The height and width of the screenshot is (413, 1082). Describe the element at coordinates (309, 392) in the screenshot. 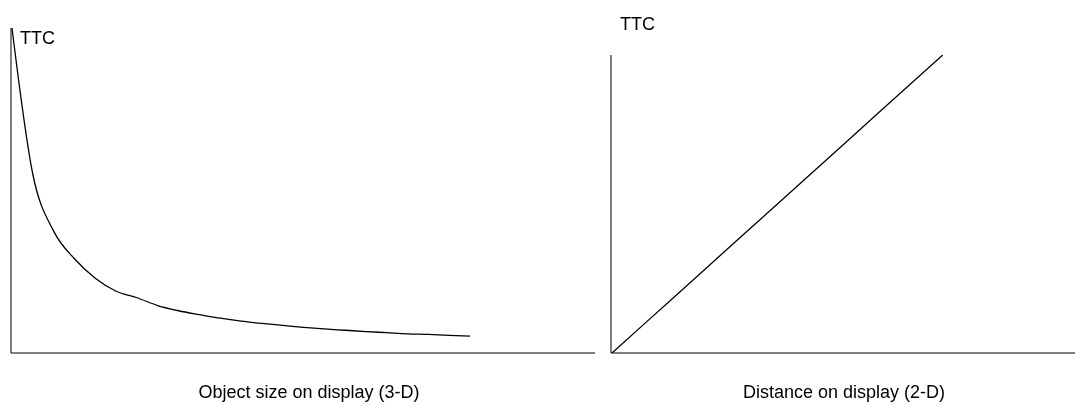

I see `x-axis-title: Object size on display (3-D)` at that location.